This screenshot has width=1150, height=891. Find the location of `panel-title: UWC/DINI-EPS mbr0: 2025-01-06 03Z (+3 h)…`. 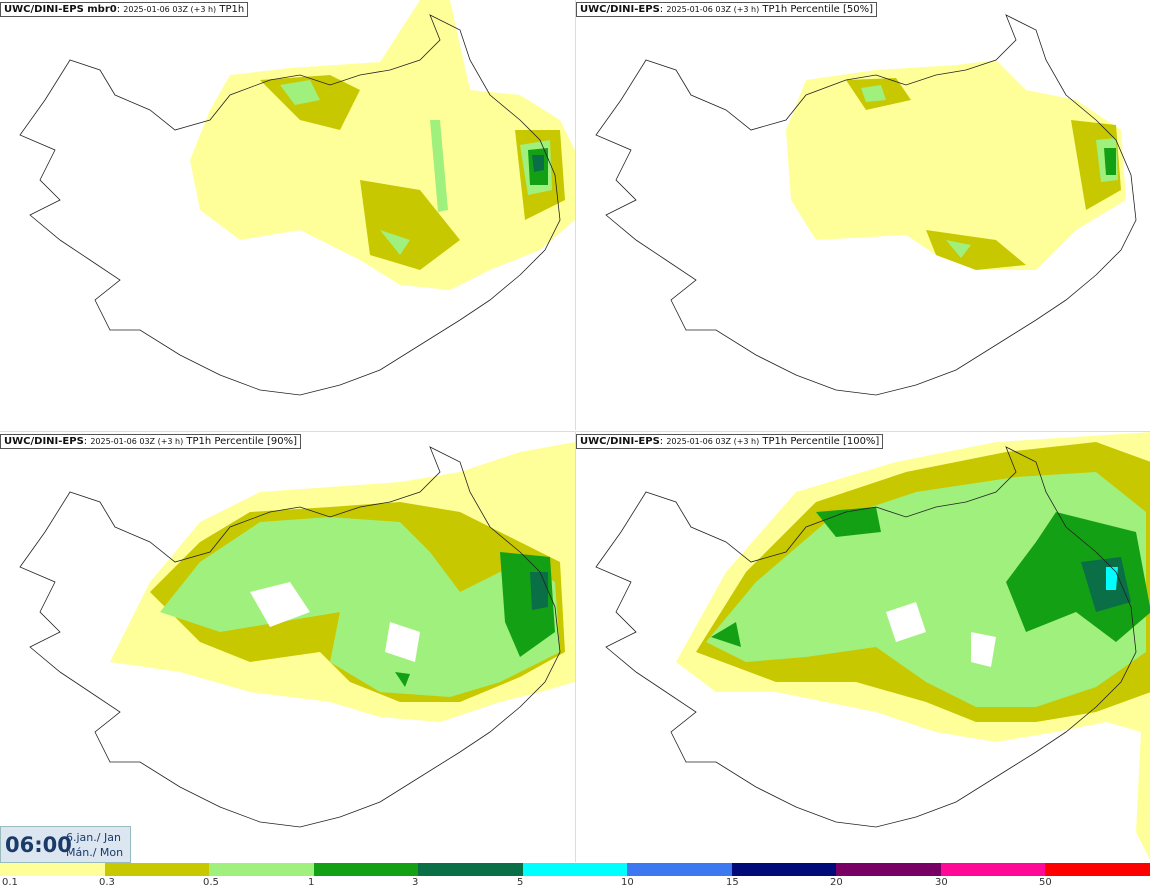

panel-title: UWC/DINI-EPS mbr0: 2025-01-06 03Z (+3 h)… is located at coordinates (124, 9).